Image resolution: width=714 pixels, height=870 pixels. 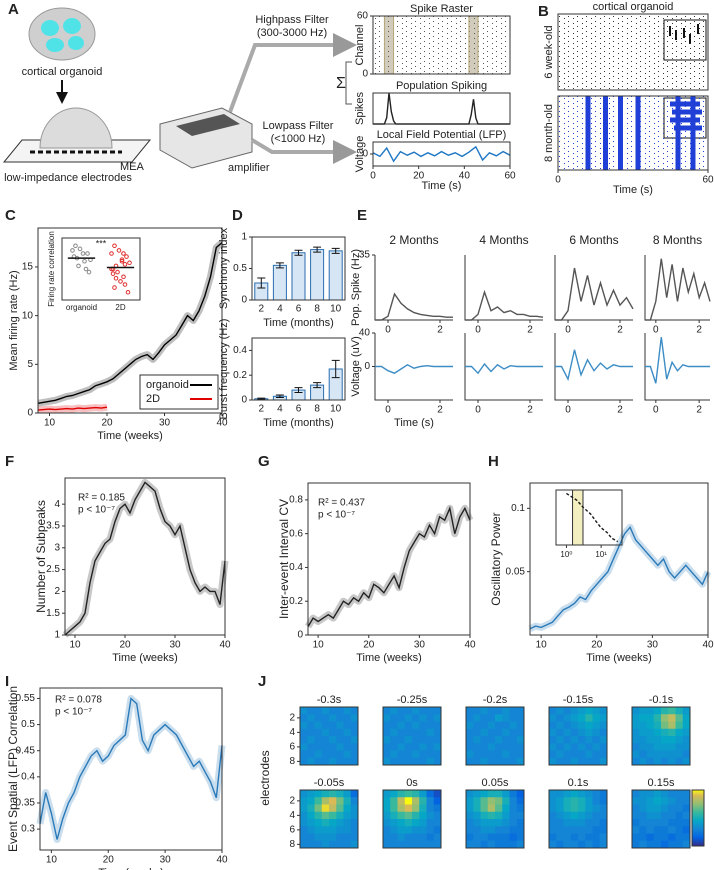 What do you see at coordinates (261, 398) in the screenshot?
I see `error-bar` at bounding box center [261, 398].